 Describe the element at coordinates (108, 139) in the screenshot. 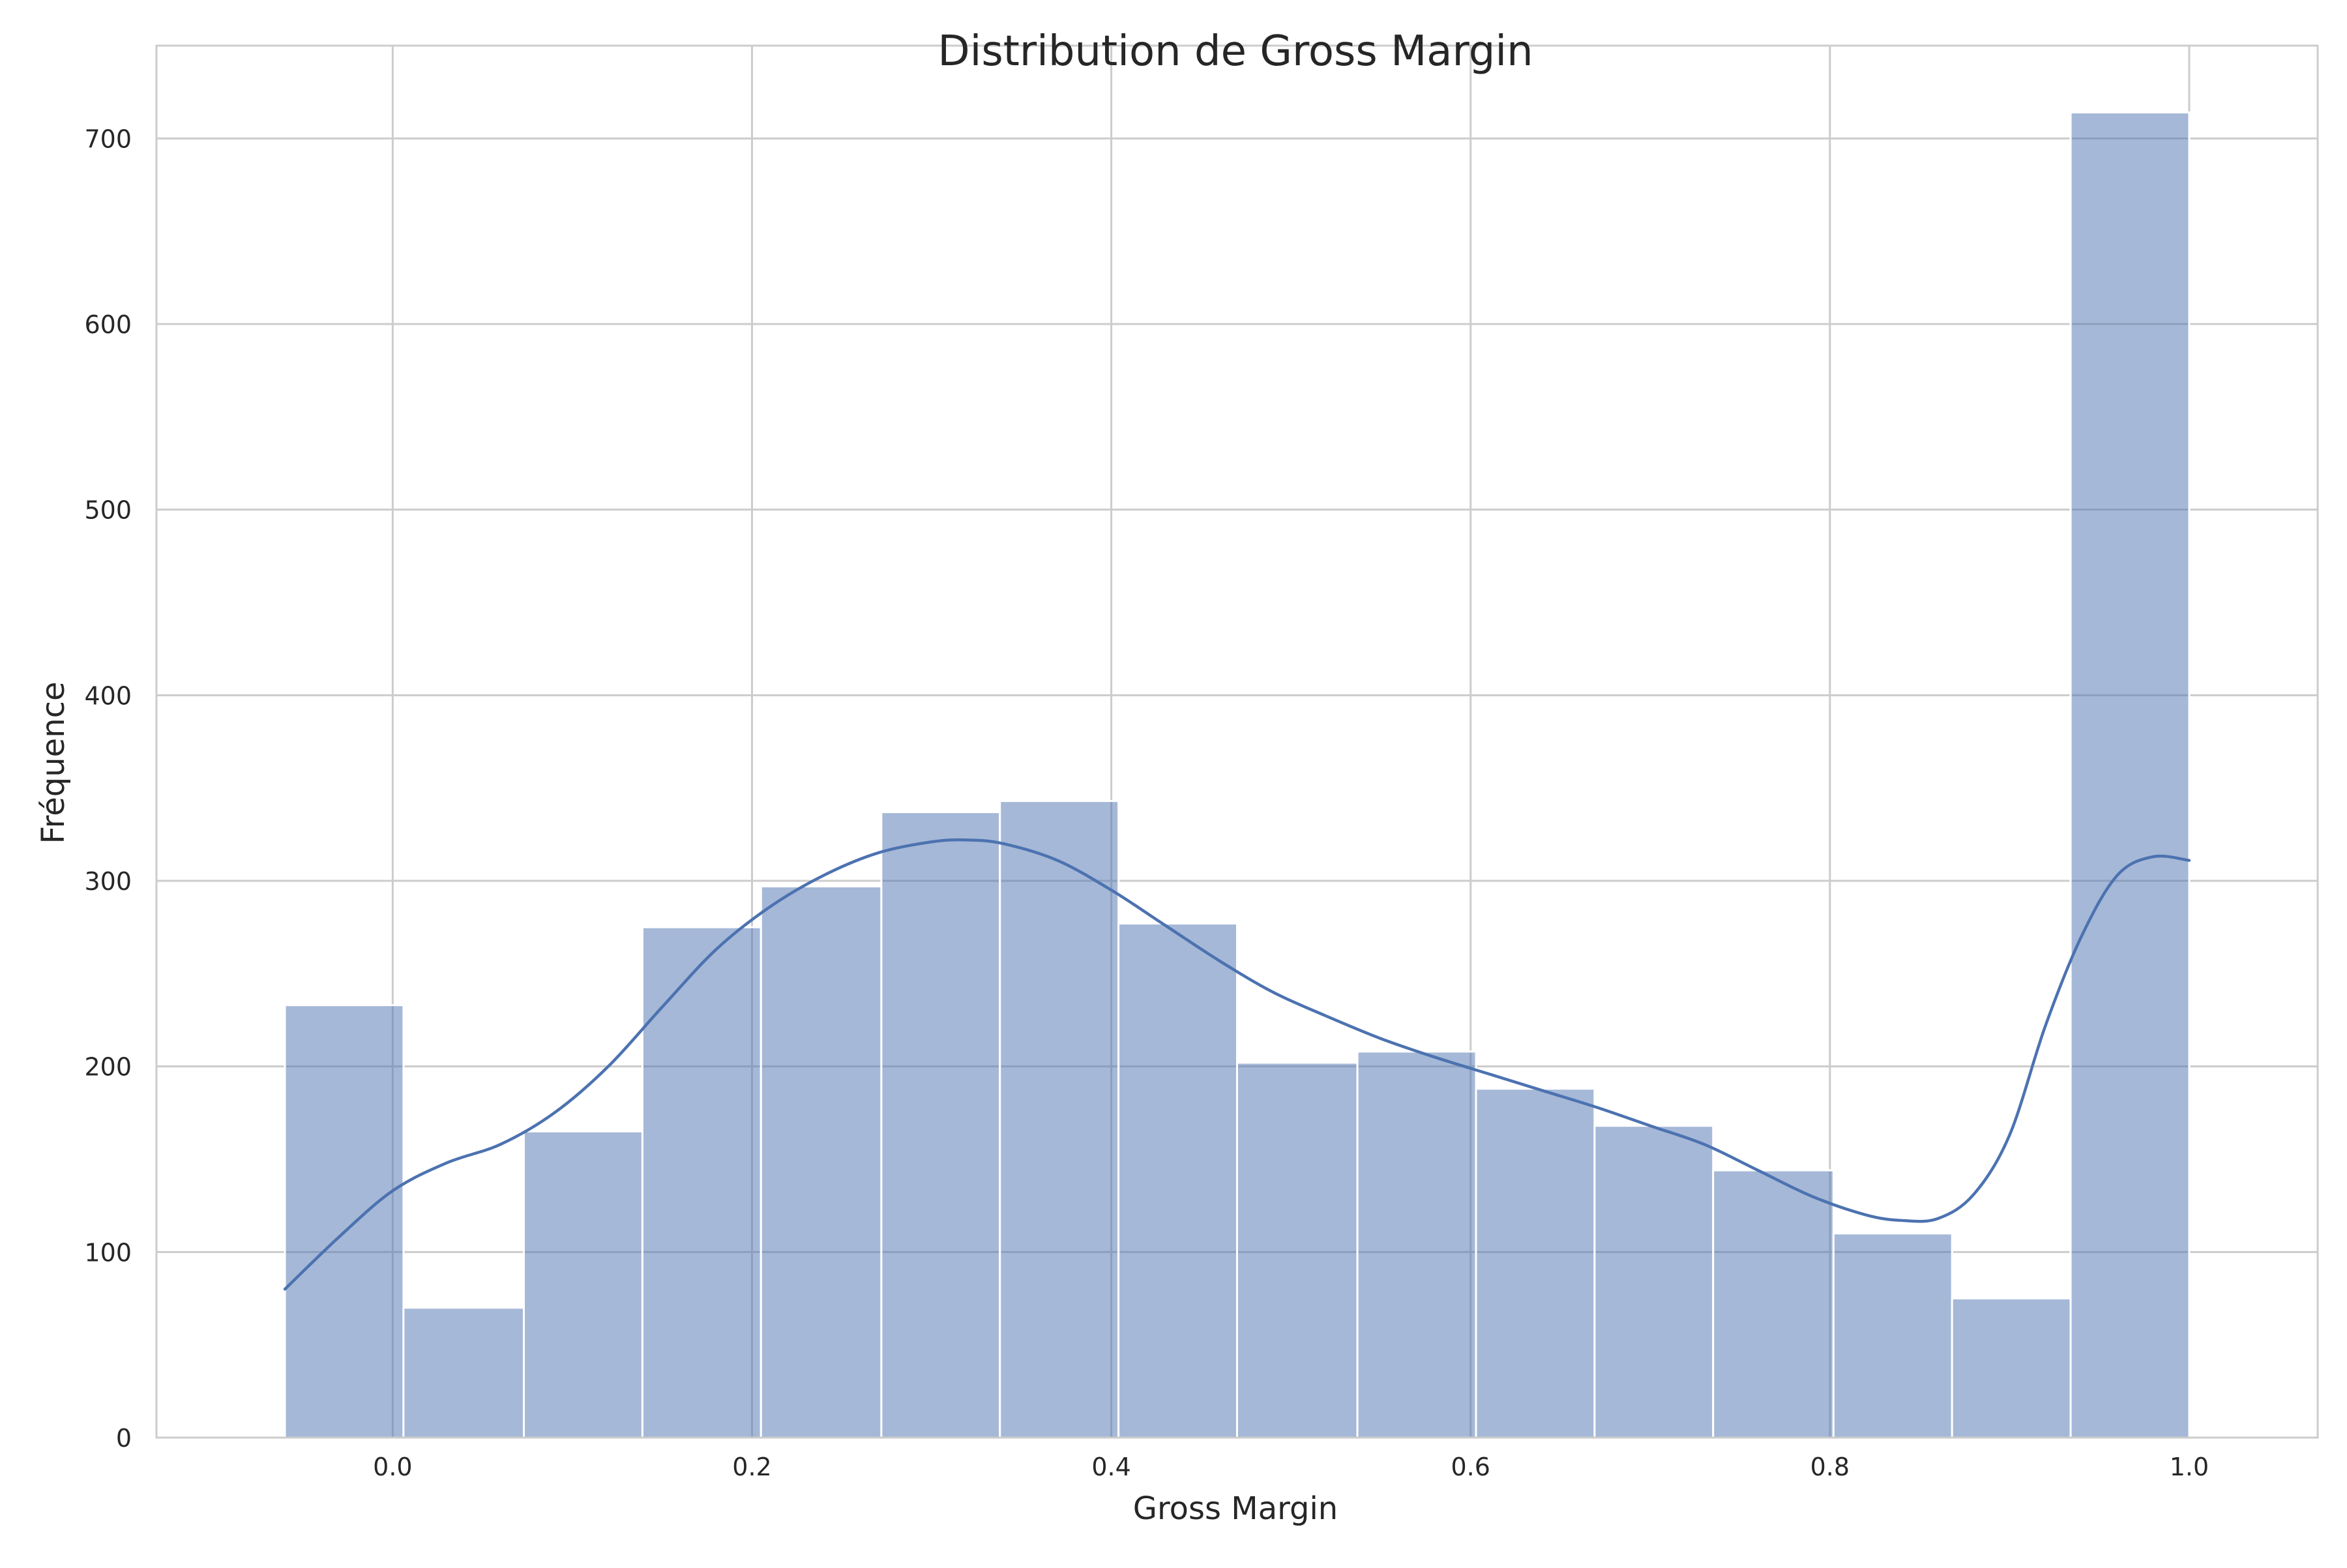

I see `y-tick-label: 700` at that location.